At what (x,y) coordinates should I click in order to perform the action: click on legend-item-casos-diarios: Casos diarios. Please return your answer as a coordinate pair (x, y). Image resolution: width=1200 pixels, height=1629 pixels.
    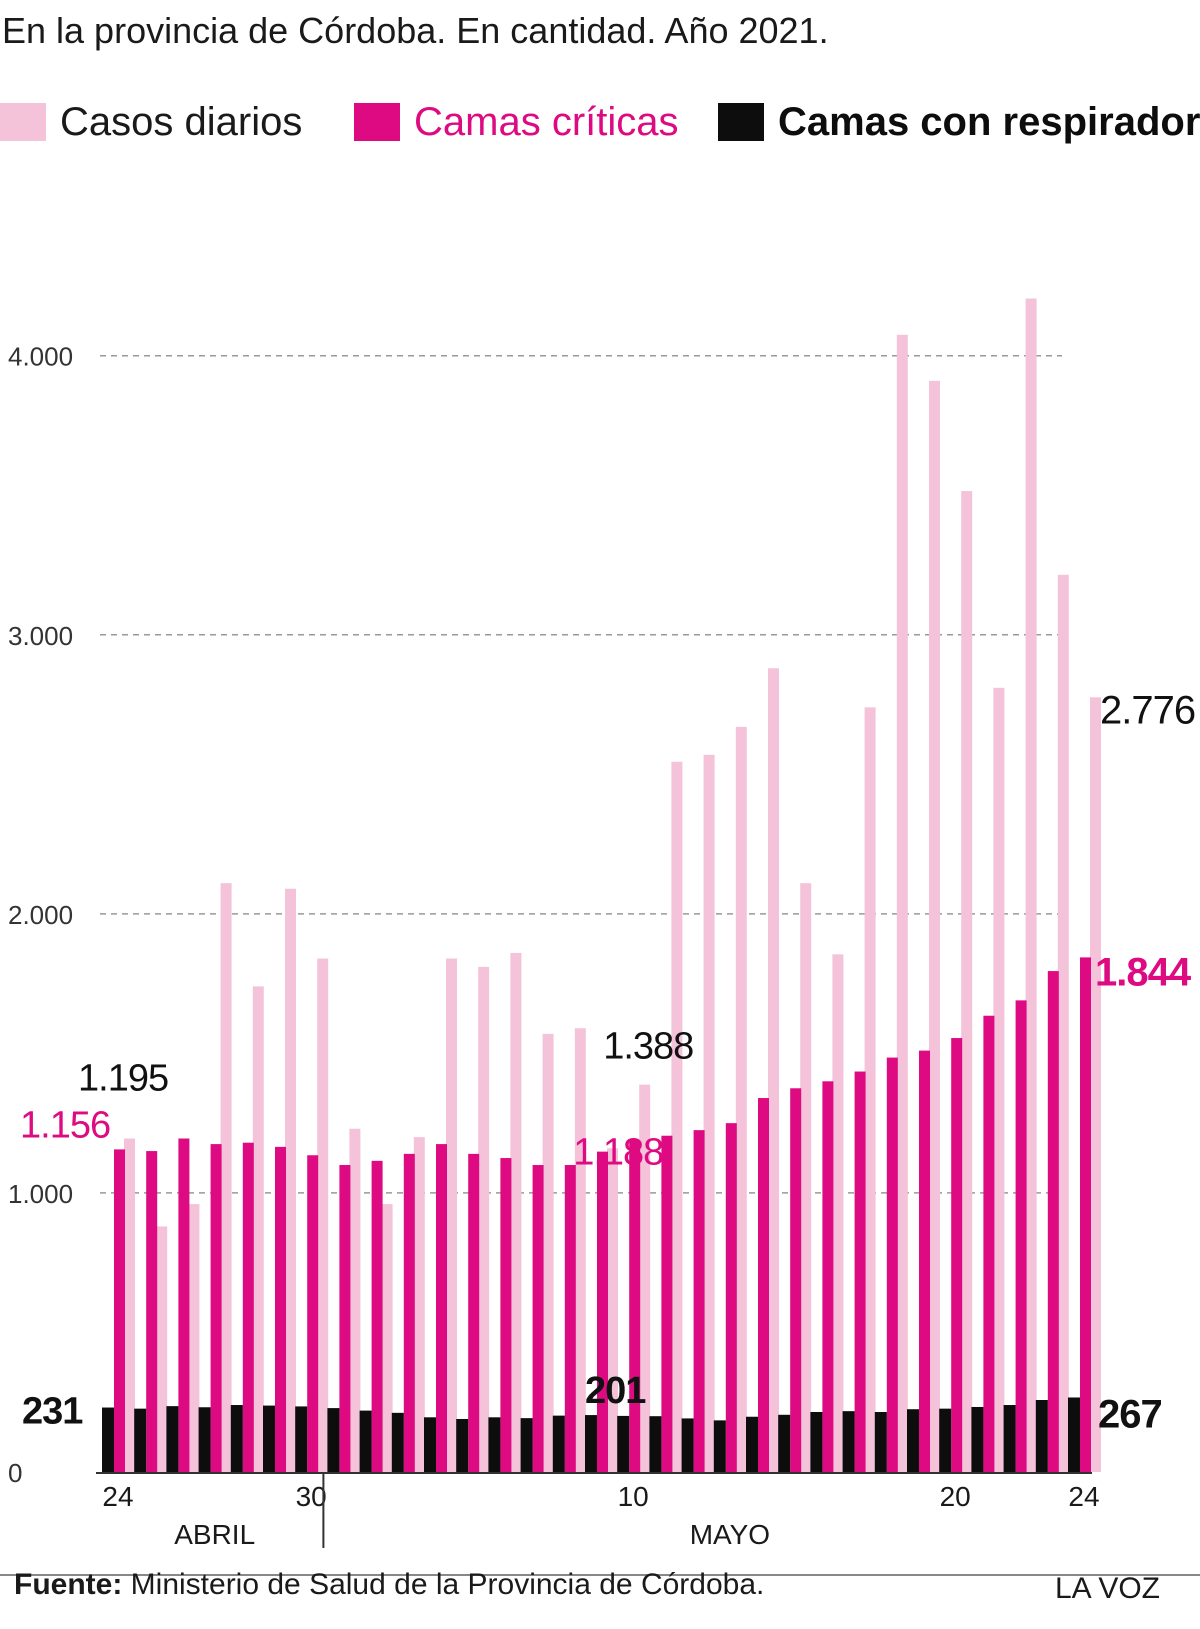
    Looking at the image, I should click on (151, 122).